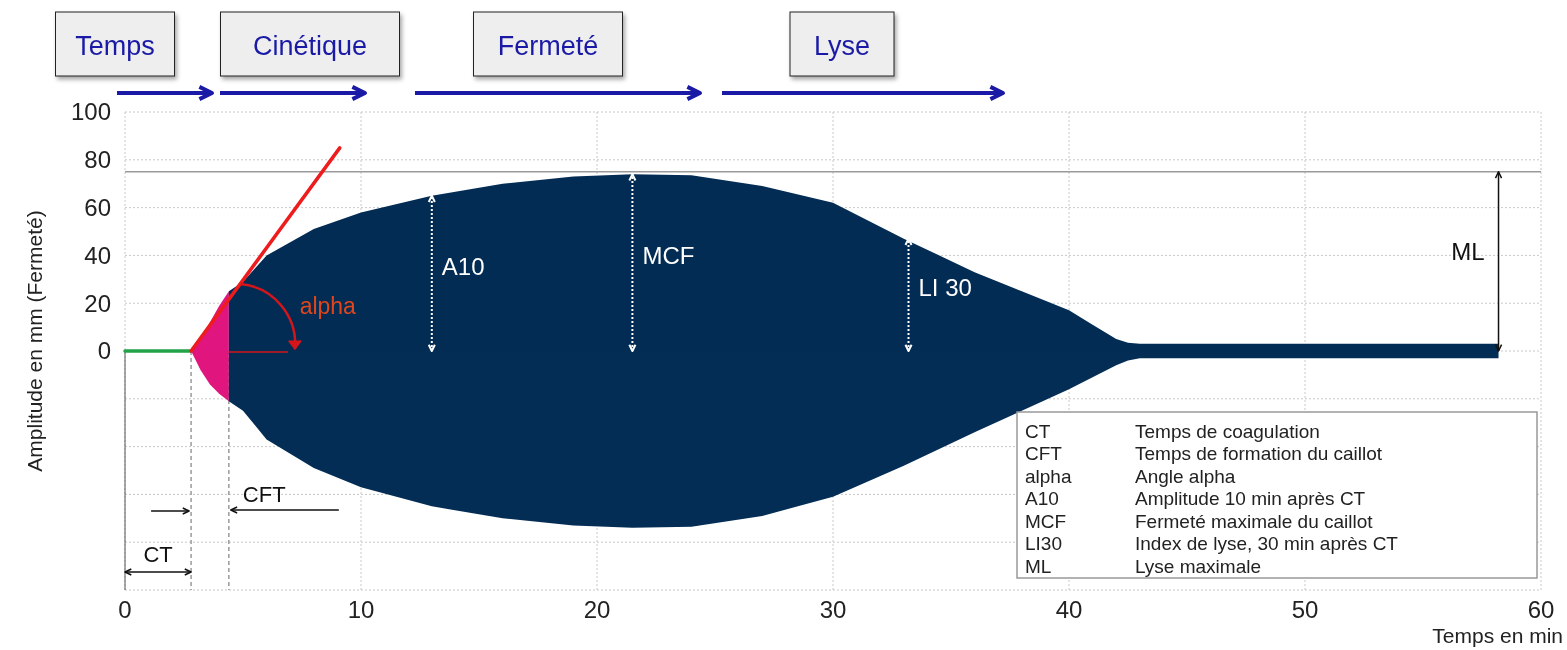 Image resolution: width=1567 pixels, height=650 pixels. What do you see at coordinates (597, 609) in the screenshot?
I see `x-tick-label: 20` at bounding box center [597, 609].